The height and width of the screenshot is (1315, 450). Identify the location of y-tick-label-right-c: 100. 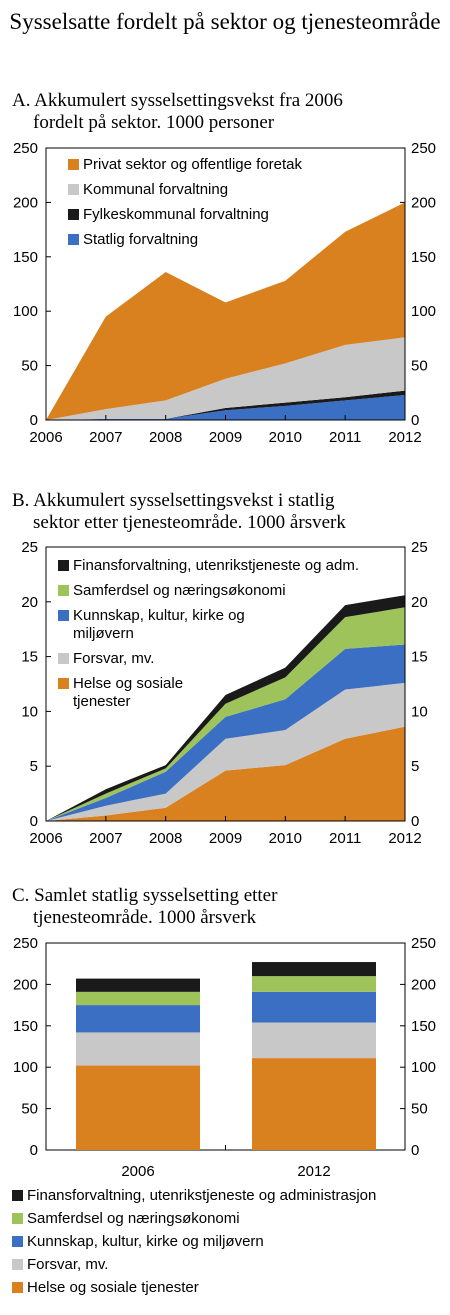
(423, 1067).